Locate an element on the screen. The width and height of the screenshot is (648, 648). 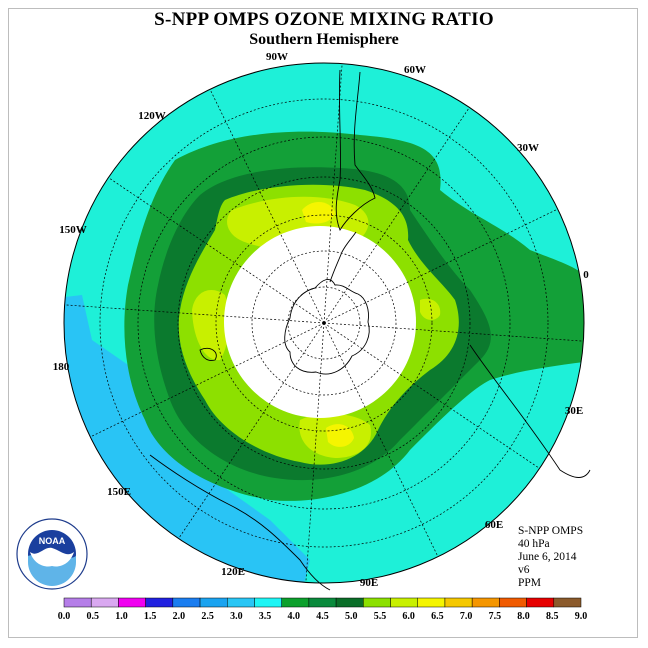
map-title: S-NPP OMPS OZONE MIXING RATIO is located at coordinates (324, 19).